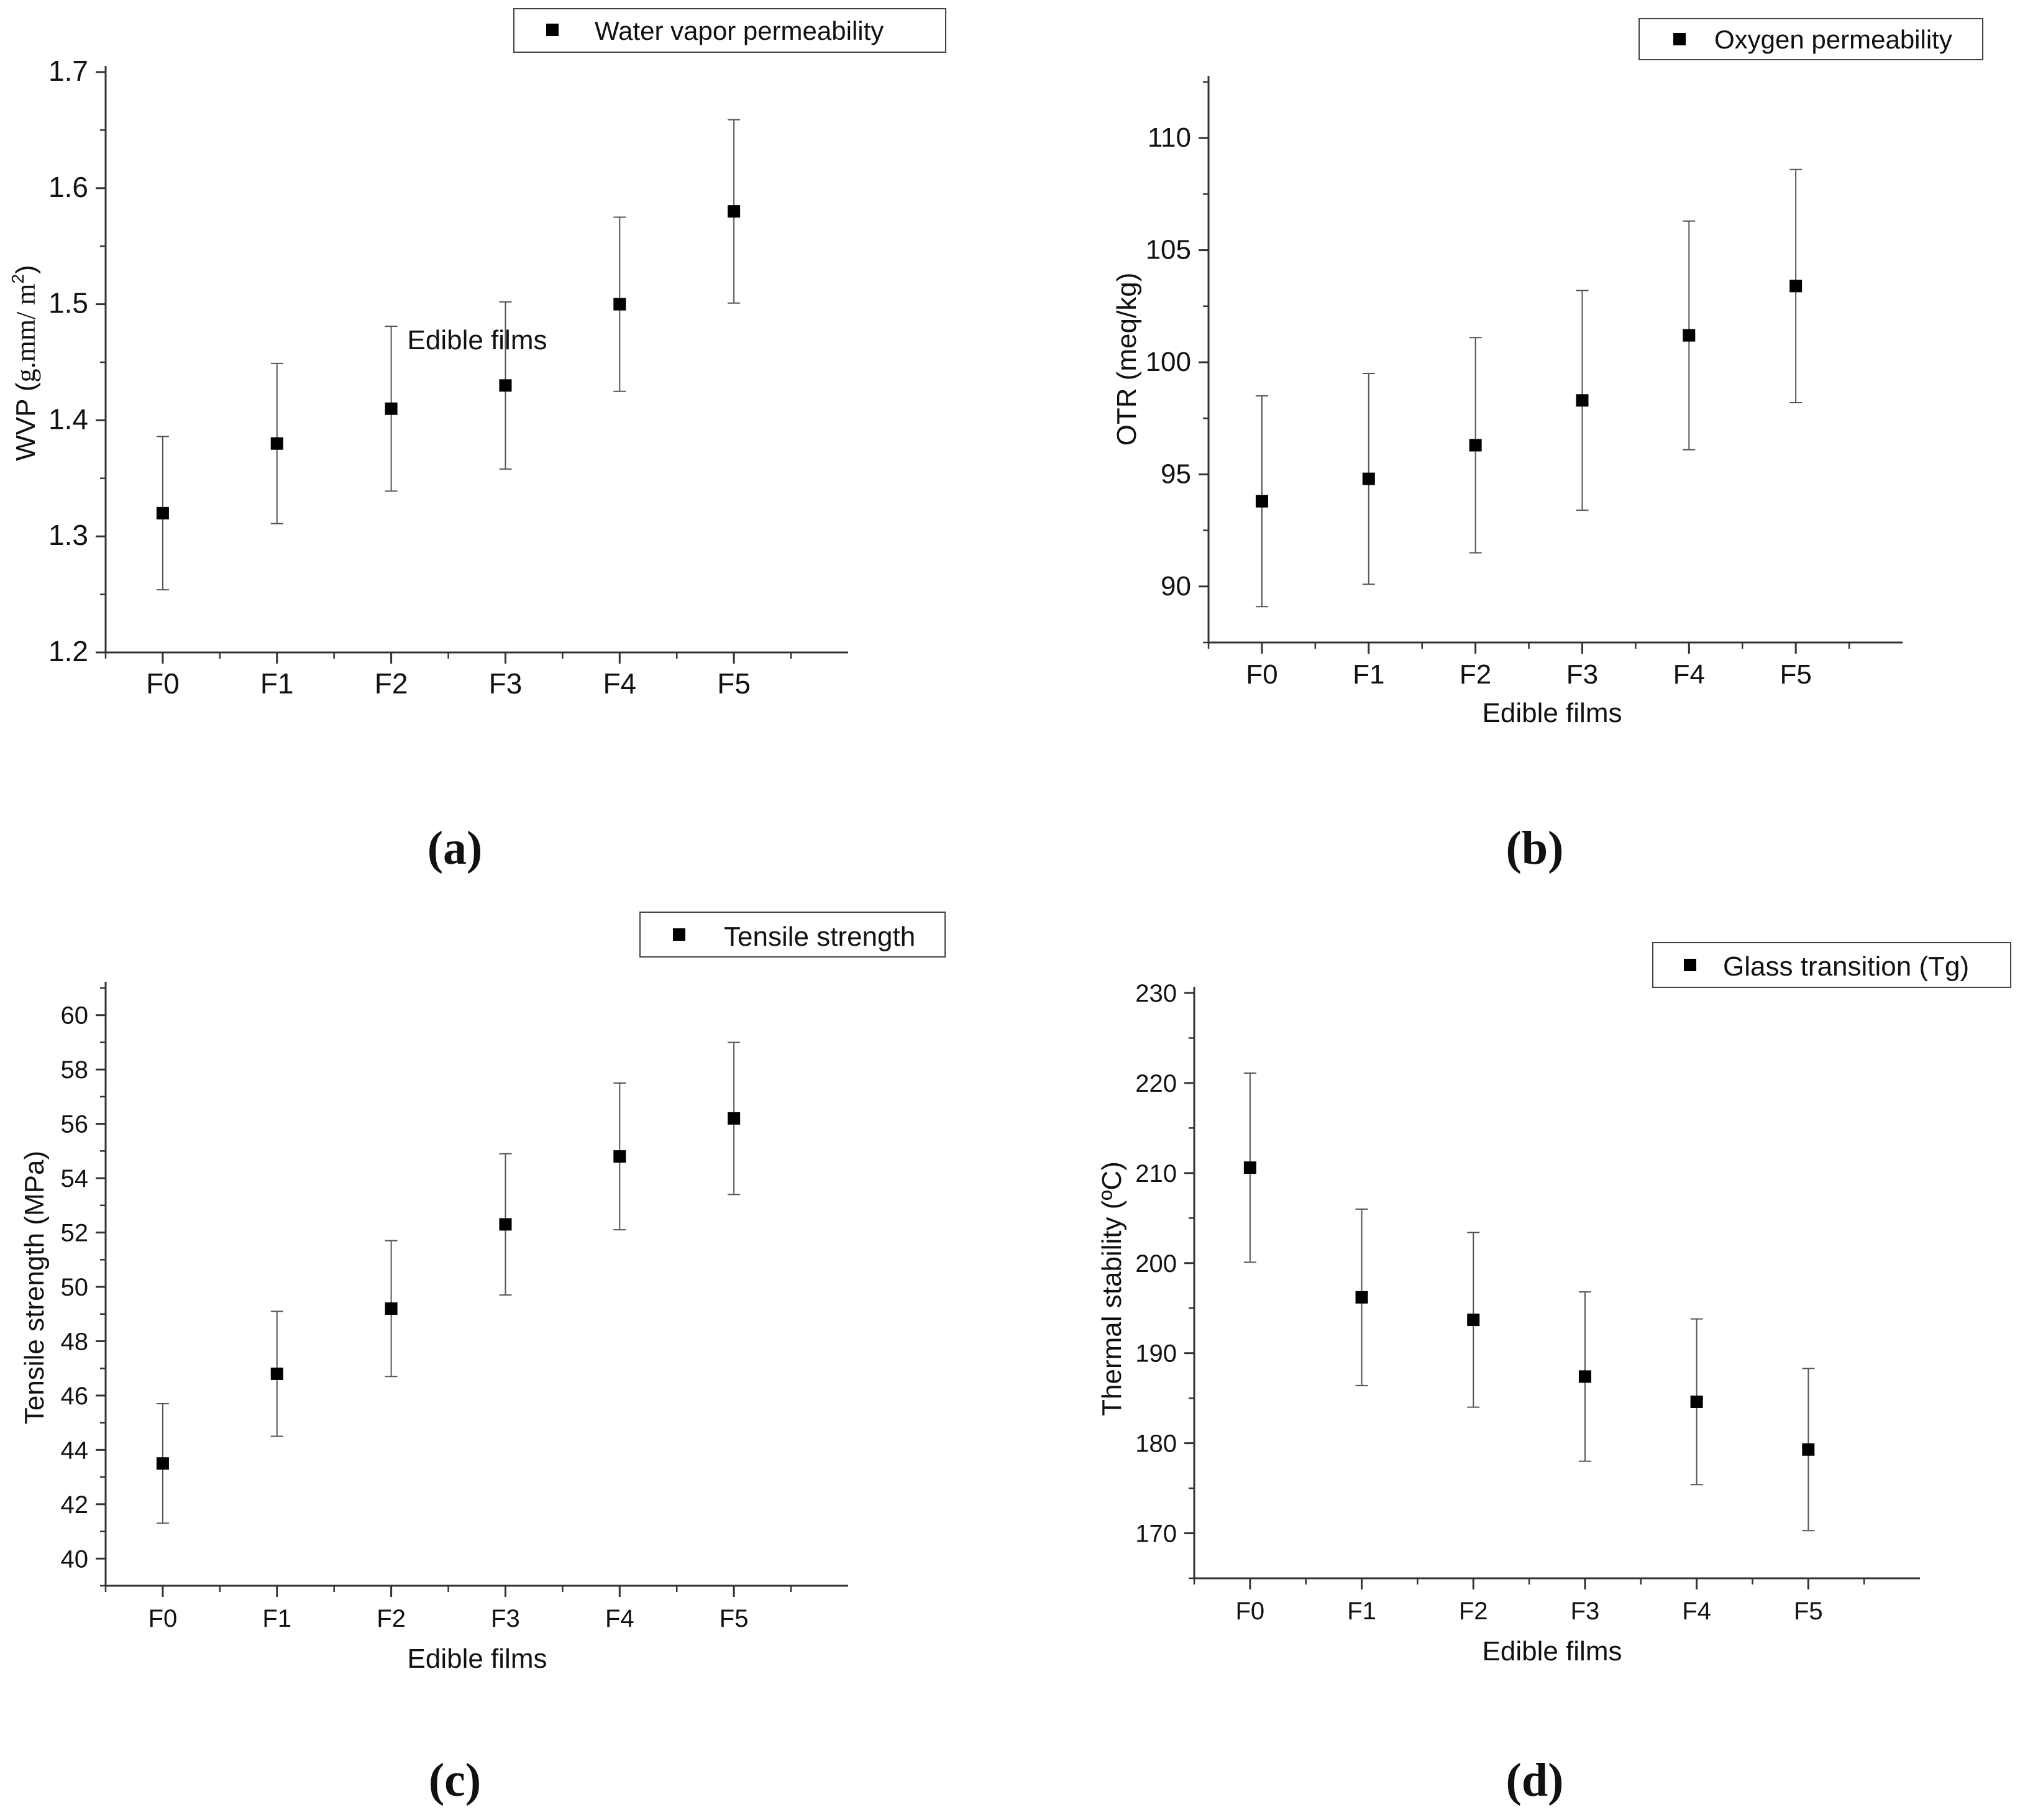 The height and width of the screenshot is (1820, 2020). What do you see at coordinates (1156, 1083) in the screenshot?
I see `y-tick-label: 220` at bounding box center [1156, 1083].